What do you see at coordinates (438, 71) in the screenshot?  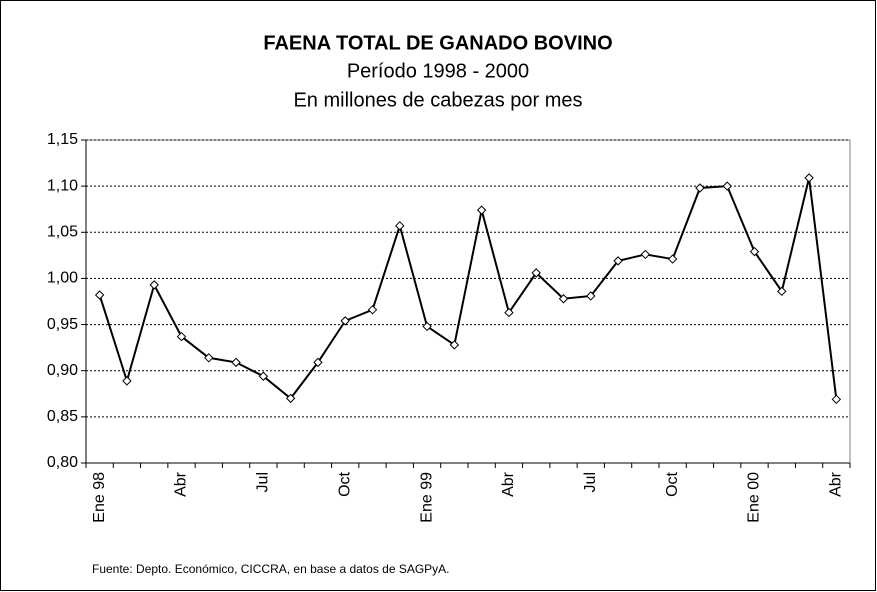 I see `chart-subtitle: Período 1998 - 2000` at bounding box center [438, 71].